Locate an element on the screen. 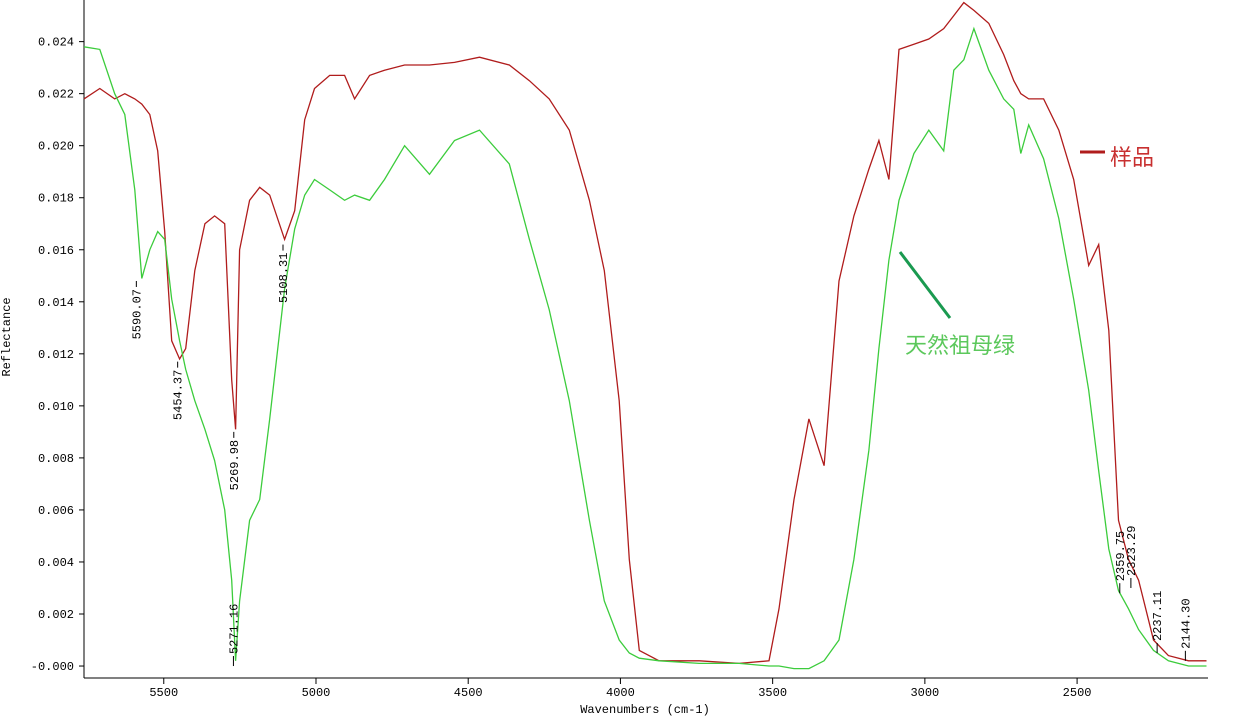  x-tick-label: 4500 is located at coordinates (468, 693).